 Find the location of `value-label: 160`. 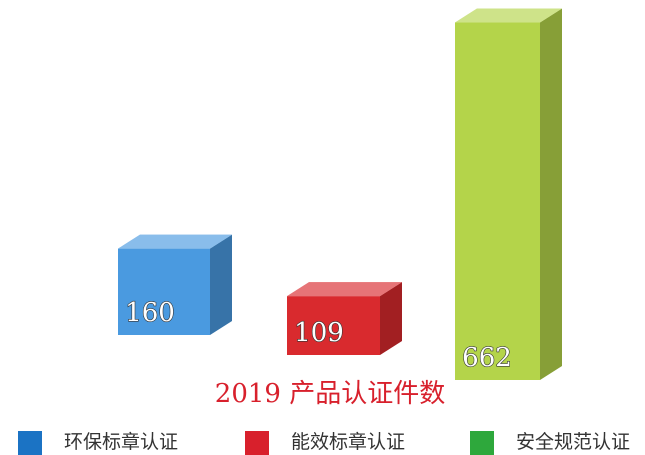

value-label: 160 is located at coordinates (150, 313).